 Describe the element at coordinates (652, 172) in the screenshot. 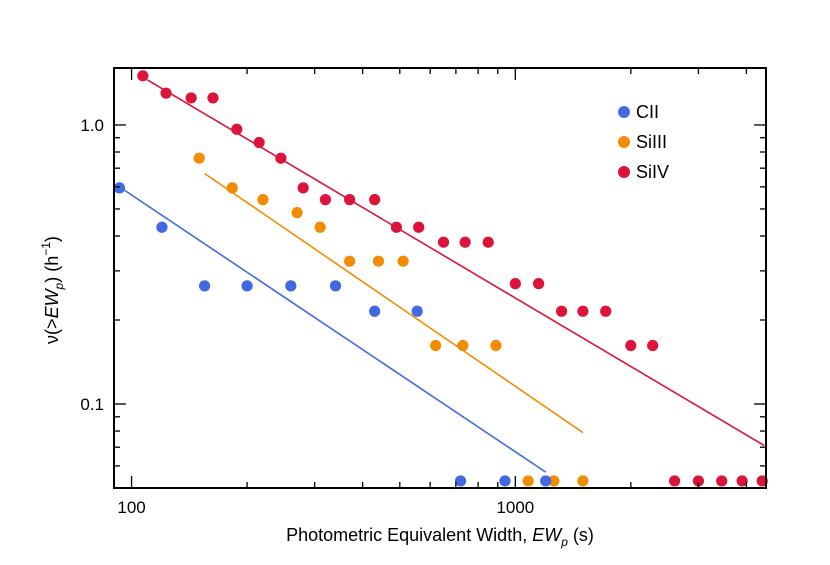

I see `legend-label-siiv: SiIV` at that location.